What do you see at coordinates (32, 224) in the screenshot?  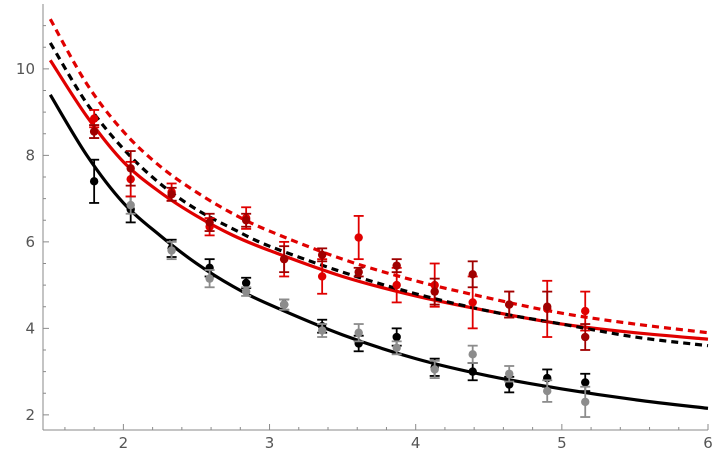 I see `y-ticks: 2 4 6 8 10` at bounding box center [32, 224].